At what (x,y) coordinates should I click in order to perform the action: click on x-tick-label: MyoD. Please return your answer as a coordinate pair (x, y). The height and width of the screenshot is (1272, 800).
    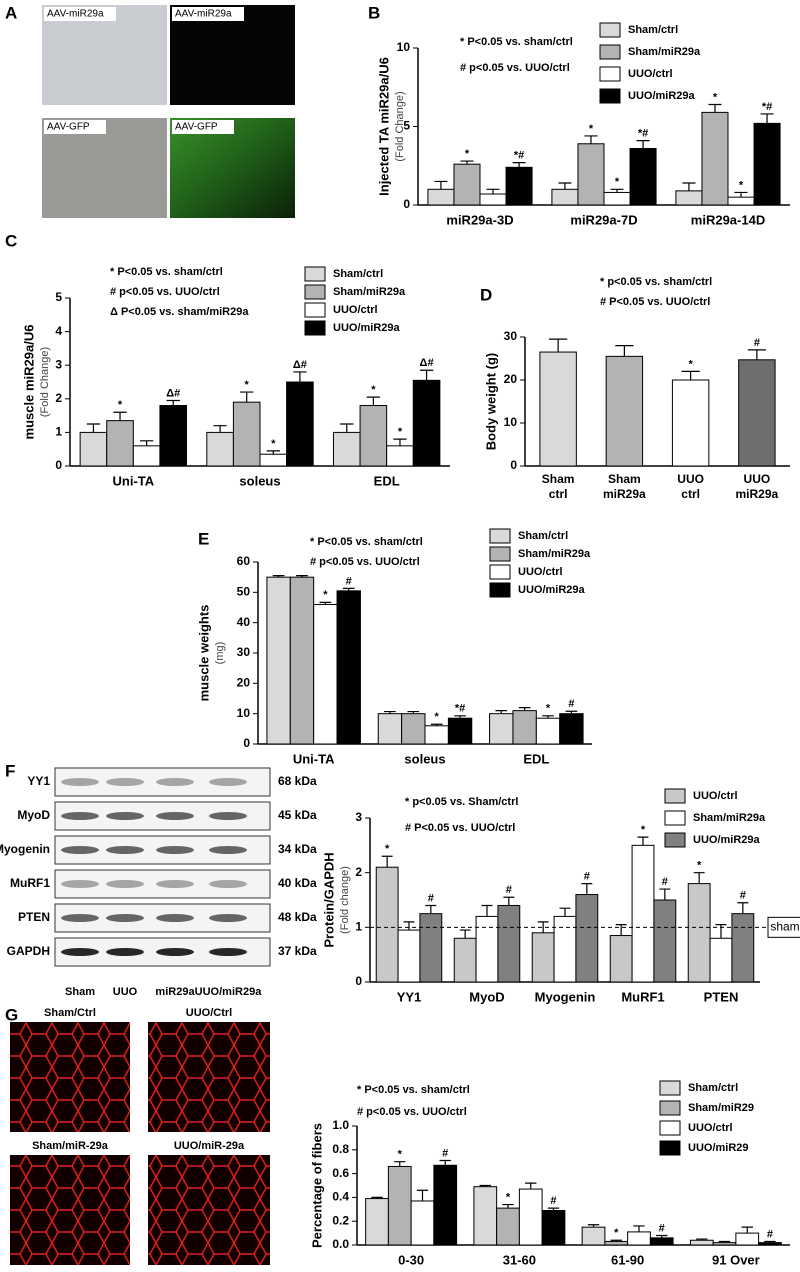
    Looking at the image, I should click on (486, 996).